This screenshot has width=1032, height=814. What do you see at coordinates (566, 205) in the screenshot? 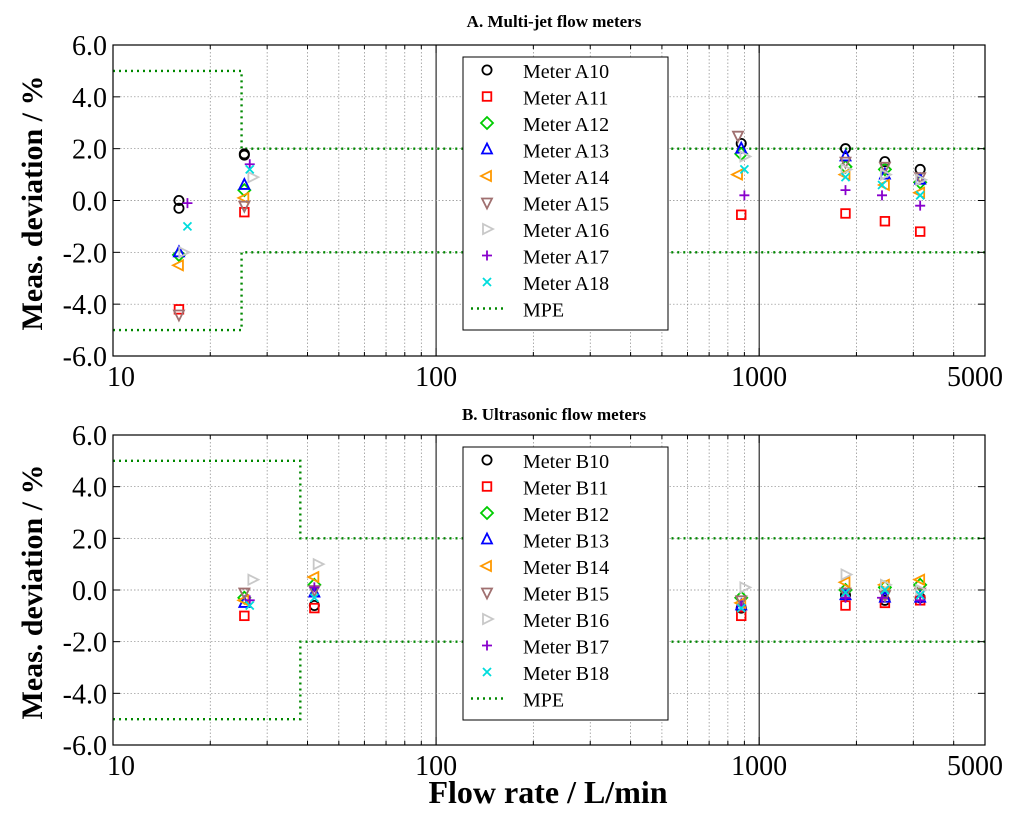
I see `legend-label: Meter A15` at bounding box center [566, 205].